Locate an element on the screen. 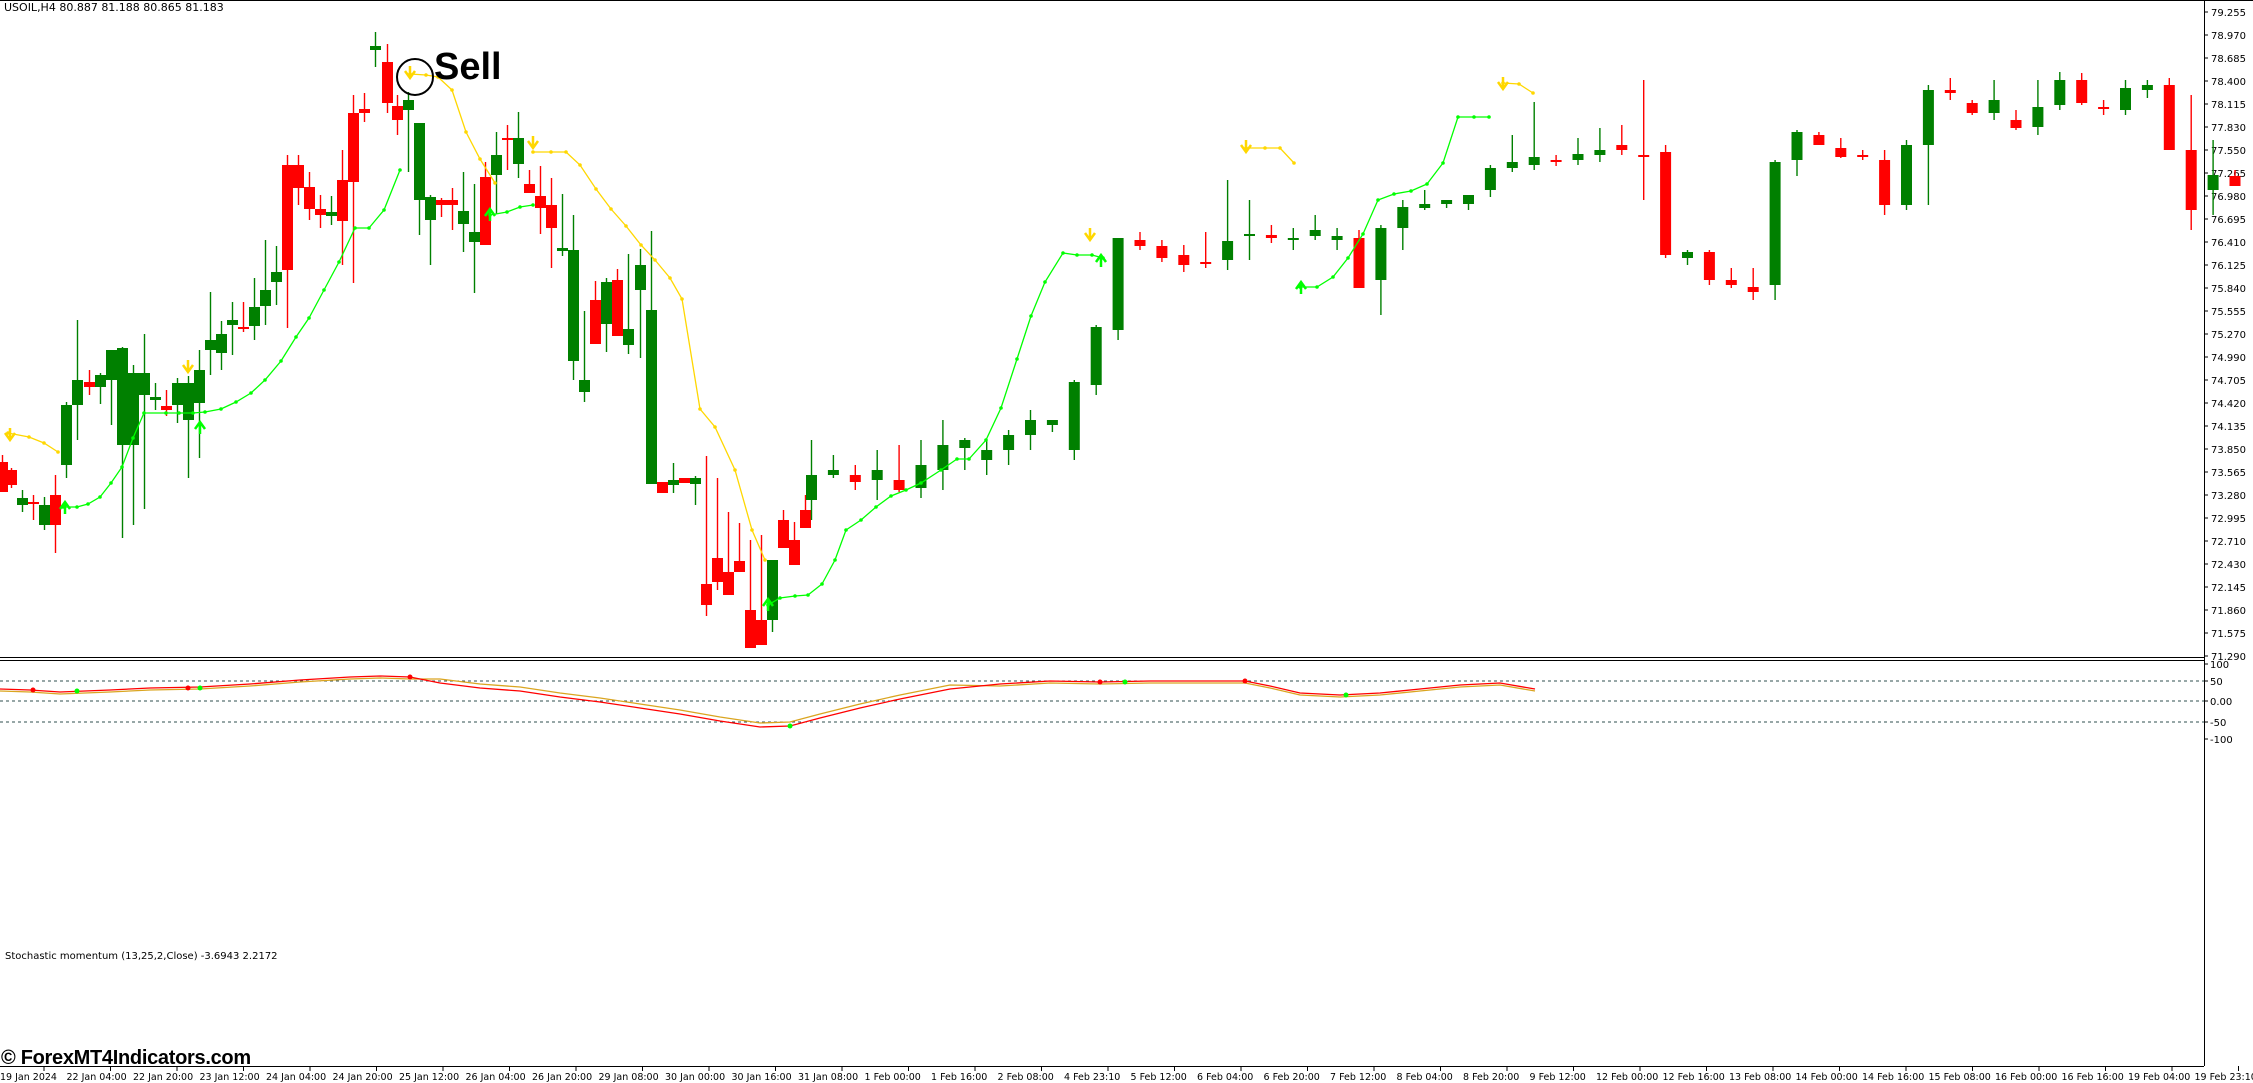 This screenshot has width=2253, height=1083. svg-text: 73.565 is located at coordinates (2228, 473).